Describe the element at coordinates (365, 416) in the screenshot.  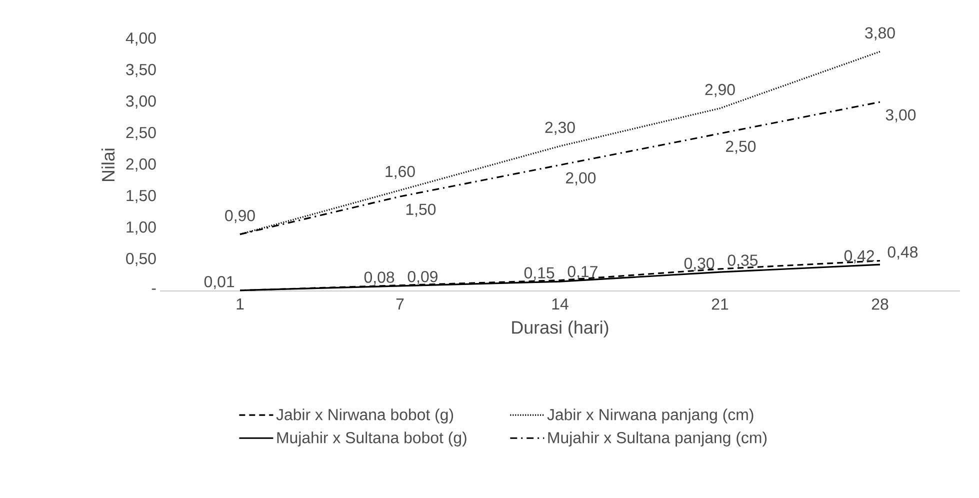
I see `legend-label: Jabir x Nirwana bobot (g)` at that location.